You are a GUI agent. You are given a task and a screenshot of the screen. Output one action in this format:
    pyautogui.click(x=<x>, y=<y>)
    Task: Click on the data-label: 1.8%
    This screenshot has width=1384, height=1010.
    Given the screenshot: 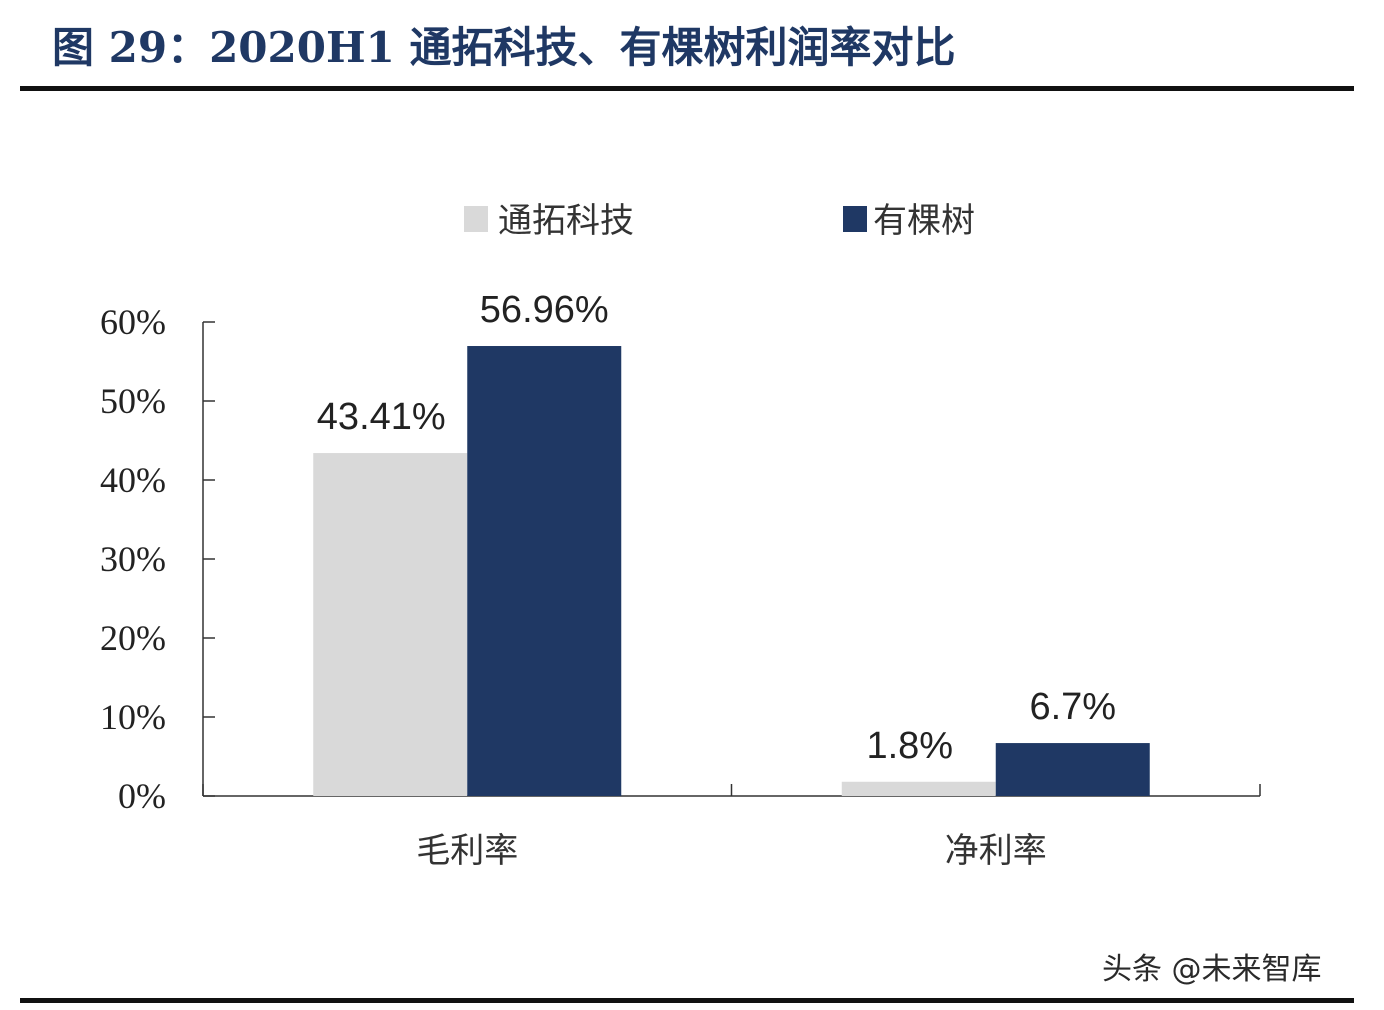 What is the action you would take?
    pyautogui.click(x=909, y=746)
    